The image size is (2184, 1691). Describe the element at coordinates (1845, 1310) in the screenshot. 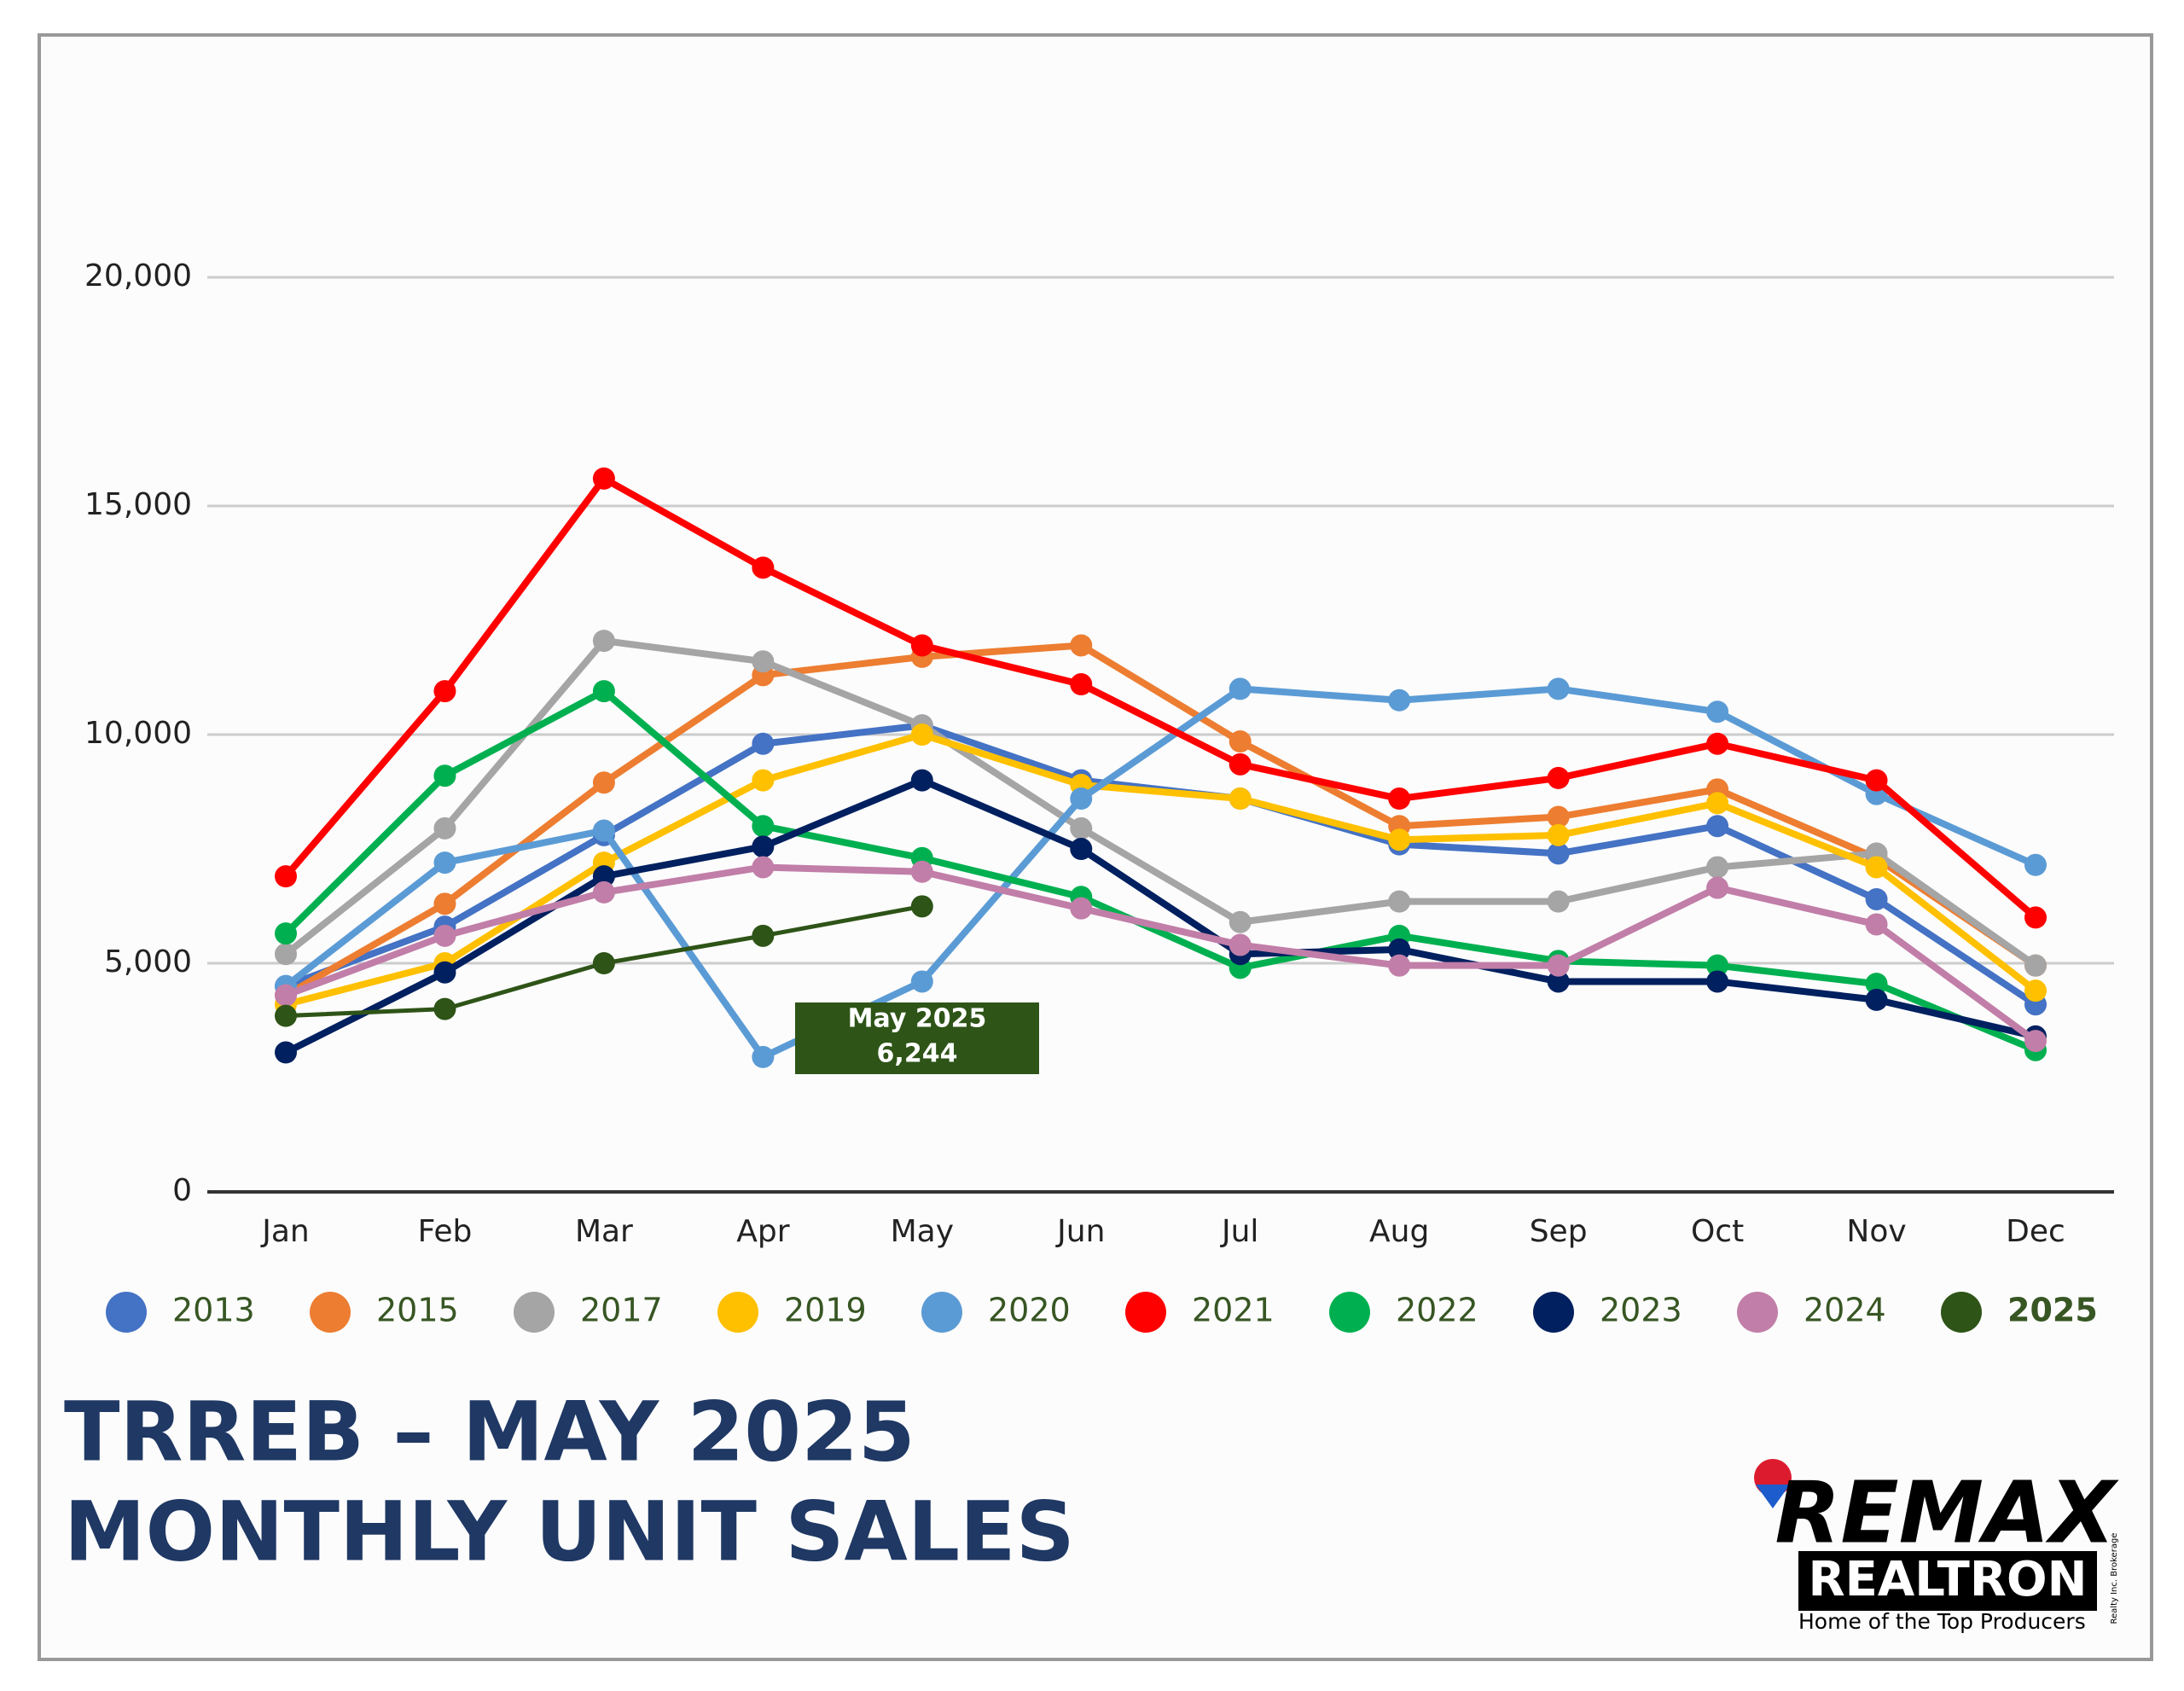

I see `legend-label: 2024` at that location.